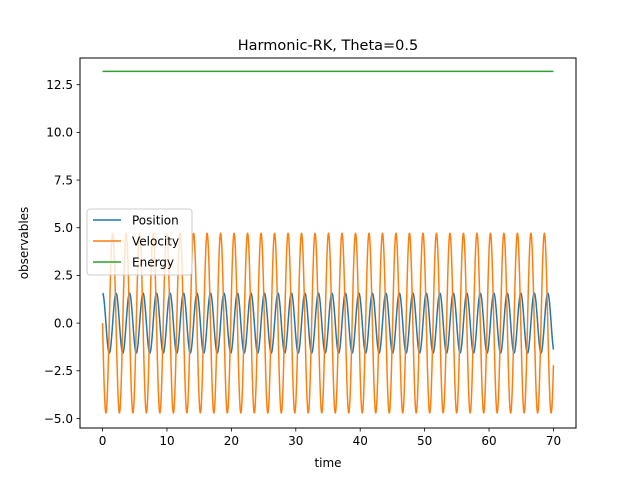  I want to click on legend-box, so click(139, 242).